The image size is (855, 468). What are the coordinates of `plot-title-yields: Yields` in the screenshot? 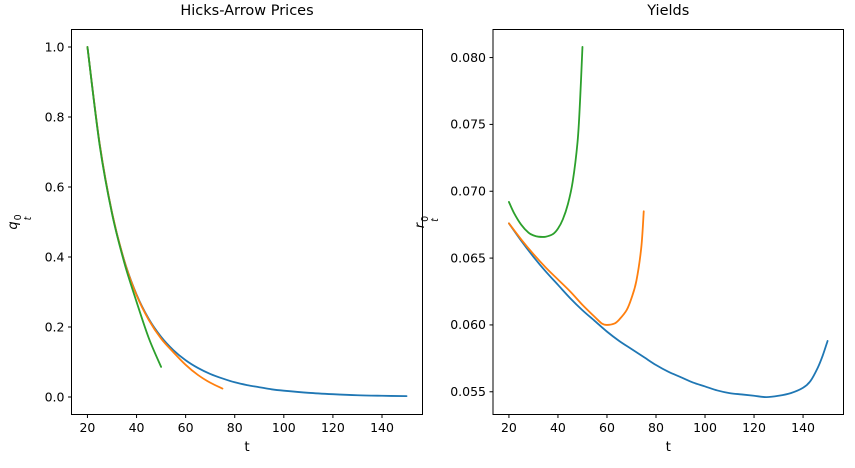 It's located at (668, 11).